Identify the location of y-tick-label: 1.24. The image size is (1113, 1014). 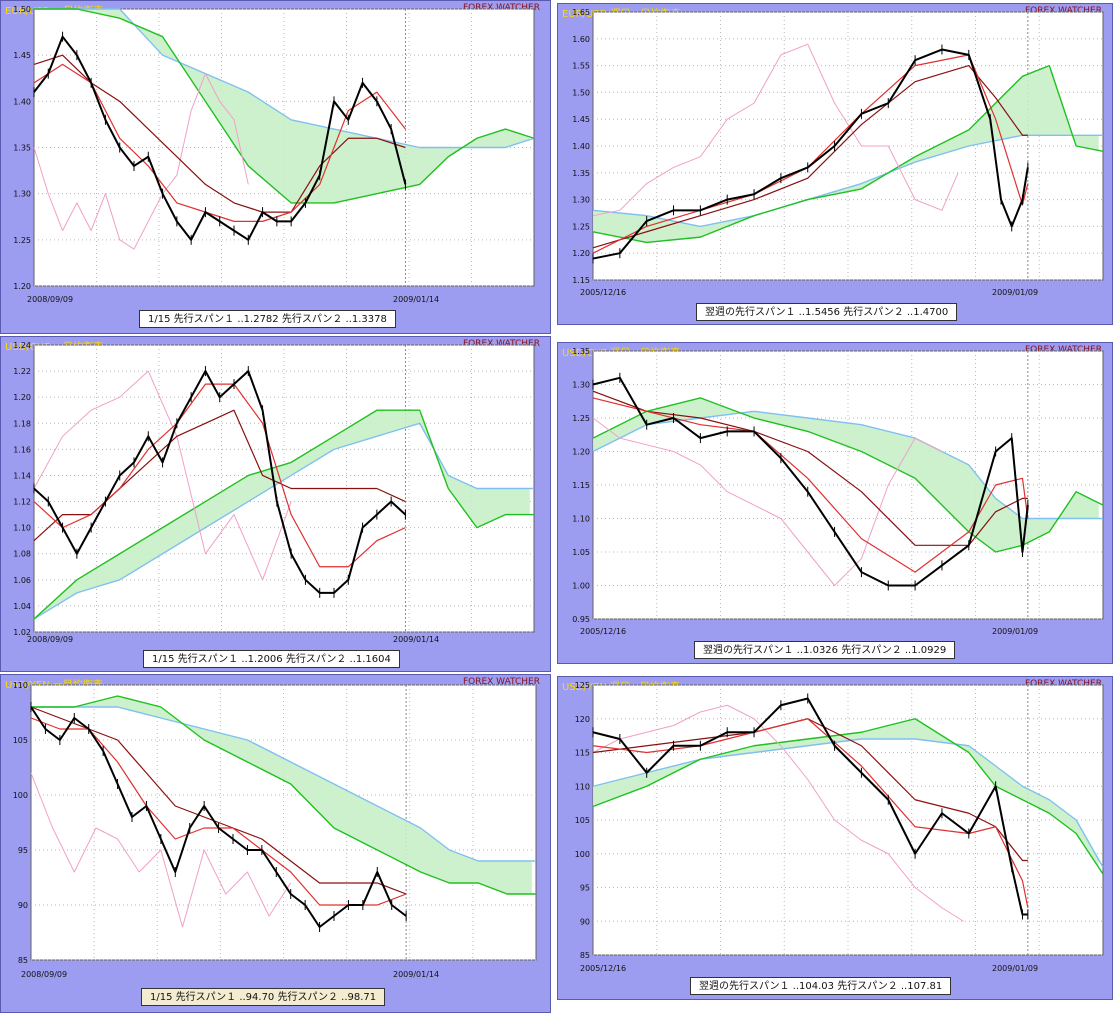
(22, 345).